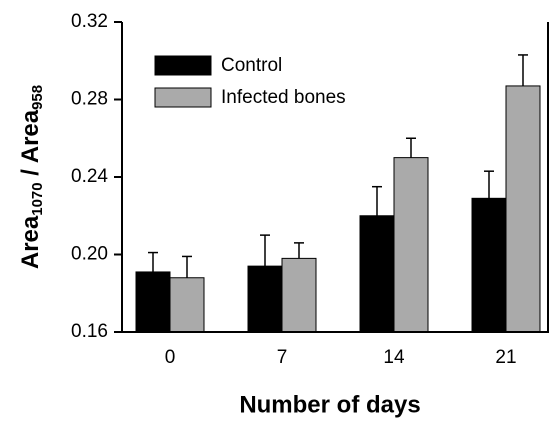 This screenshot has width=550, height=422. I want to click on x-tick-label: 7, so click(282, 357).